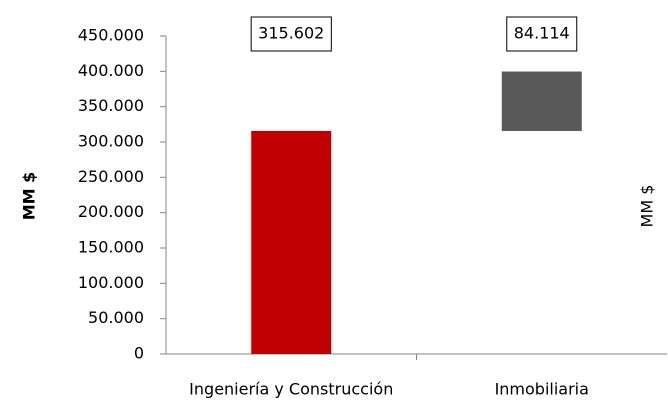 Image resolution: width=668 pixels, height=406 pixels. Describe the element at coordinates (111, 211) in the screenshot. I see `y-tick-label: 200.000` at that location.